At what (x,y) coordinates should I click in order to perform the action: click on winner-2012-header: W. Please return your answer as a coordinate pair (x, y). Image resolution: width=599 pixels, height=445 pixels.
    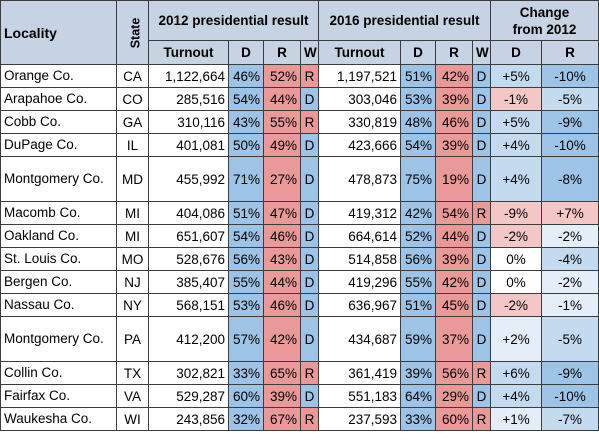
    Looking at the image, I should click on (309, 52).